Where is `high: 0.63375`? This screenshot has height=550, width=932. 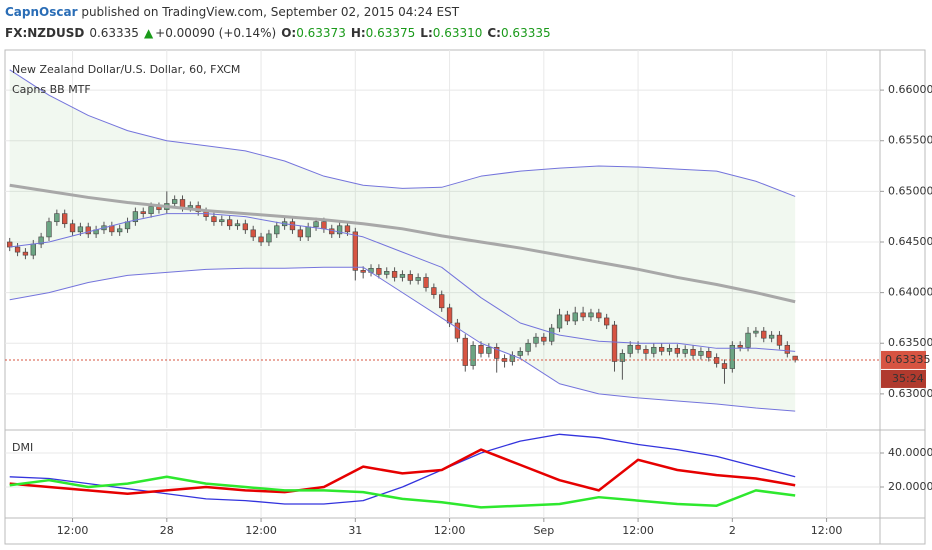 high: 0.63375 is located at coordinates (391, 33).